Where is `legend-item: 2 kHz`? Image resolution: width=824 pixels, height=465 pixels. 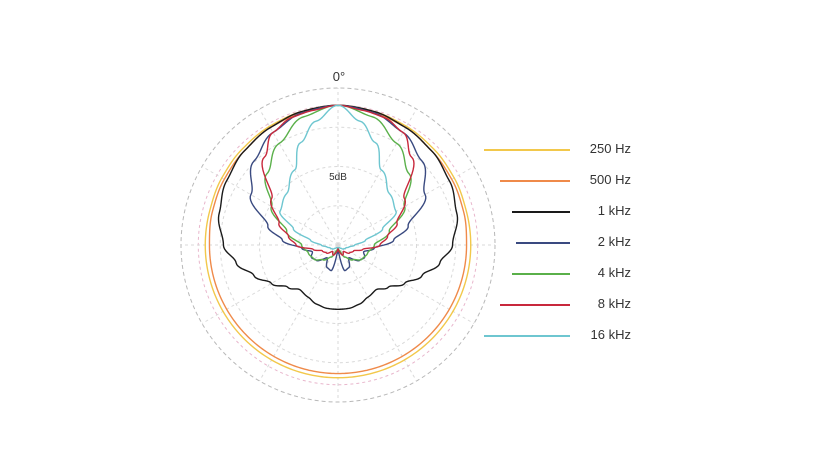 legend-item: 2 kHz is located at coordinates (568, 243).